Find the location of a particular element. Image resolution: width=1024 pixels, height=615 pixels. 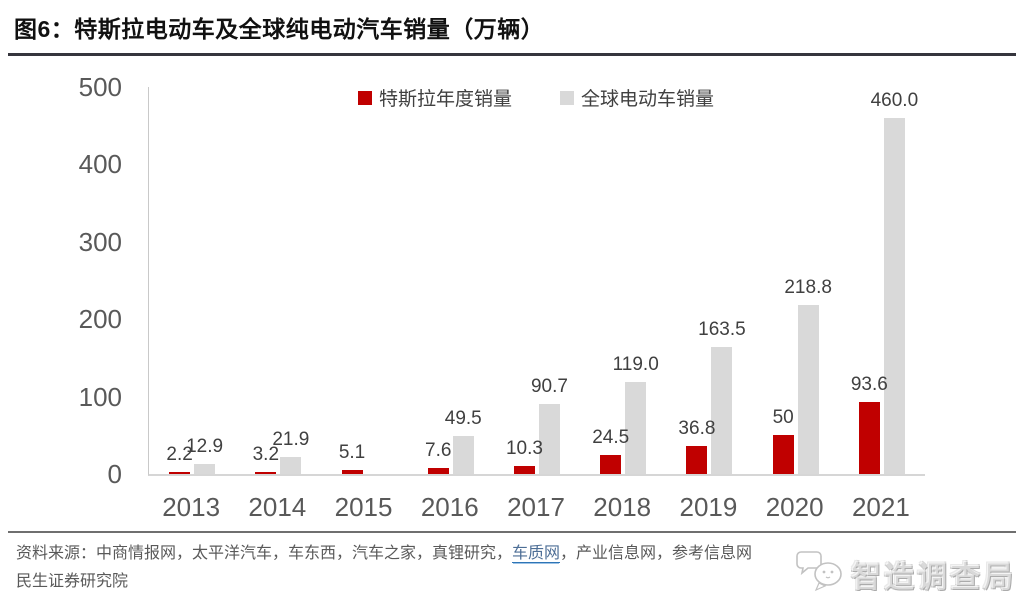

x-tick-label: 2021 is located at coordinates (880, 507).